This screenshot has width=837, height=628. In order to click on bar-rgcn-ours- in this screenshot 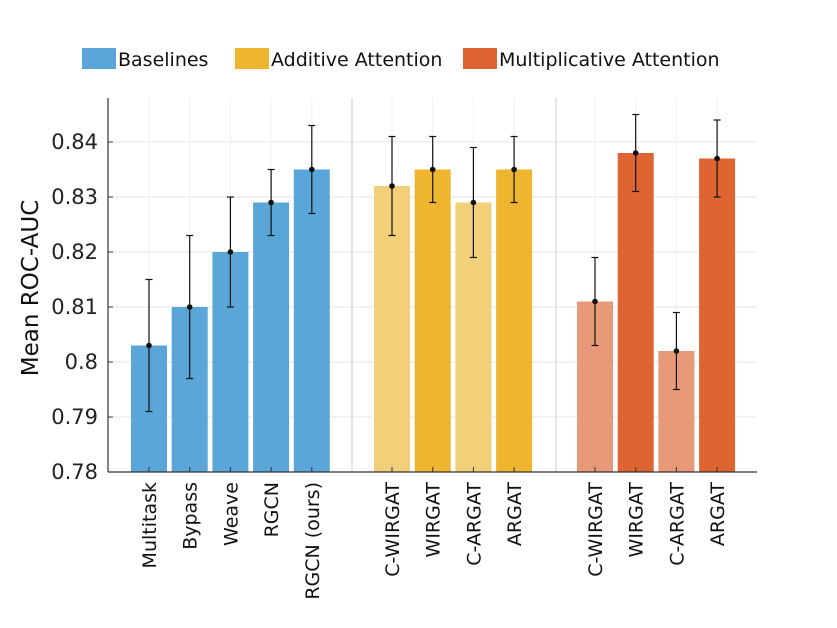, I will do `click(311, 320)`.